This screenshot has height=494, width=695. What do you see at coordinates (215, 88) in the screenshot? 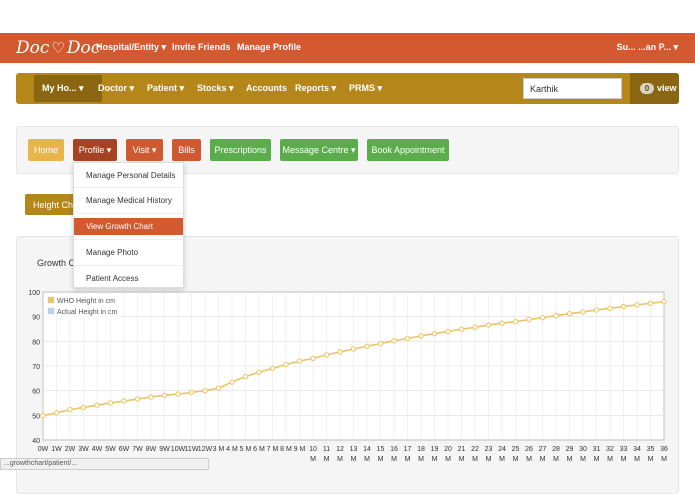
I see `nav-stocks: Stocks ▾` at bounding box center [215, 88].